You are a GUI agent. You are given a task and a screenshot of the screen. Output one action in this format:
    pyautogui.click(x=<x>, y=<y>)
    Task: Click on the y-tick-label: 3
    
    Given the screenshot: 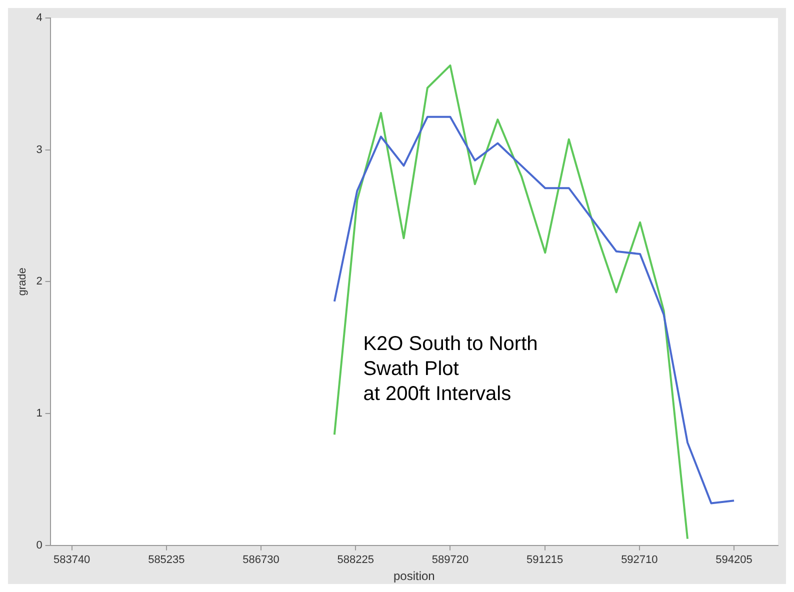 What is the action you would take?
    pyautogui.click(x=39, y=150)
    